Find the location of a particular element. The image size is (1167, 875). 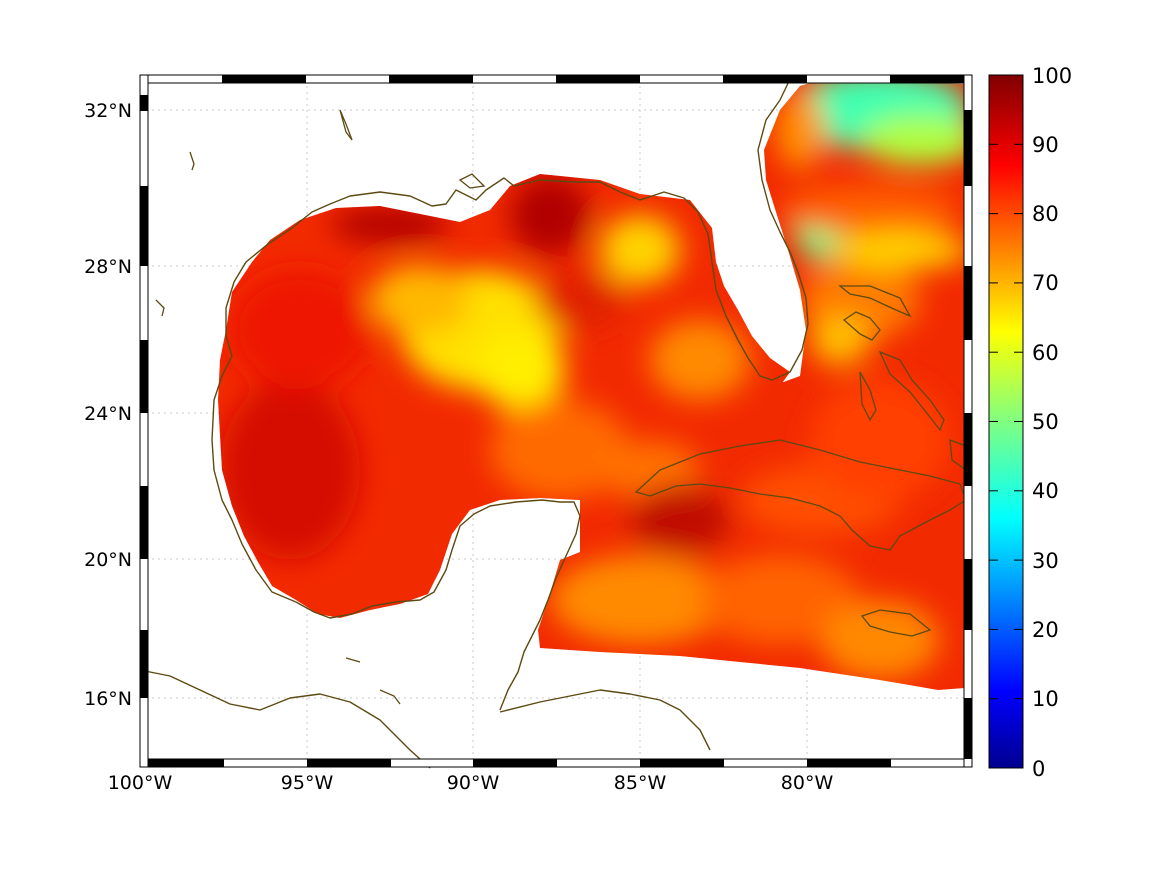

colorbar-label: 50 is located at coordinates (1045, 422).